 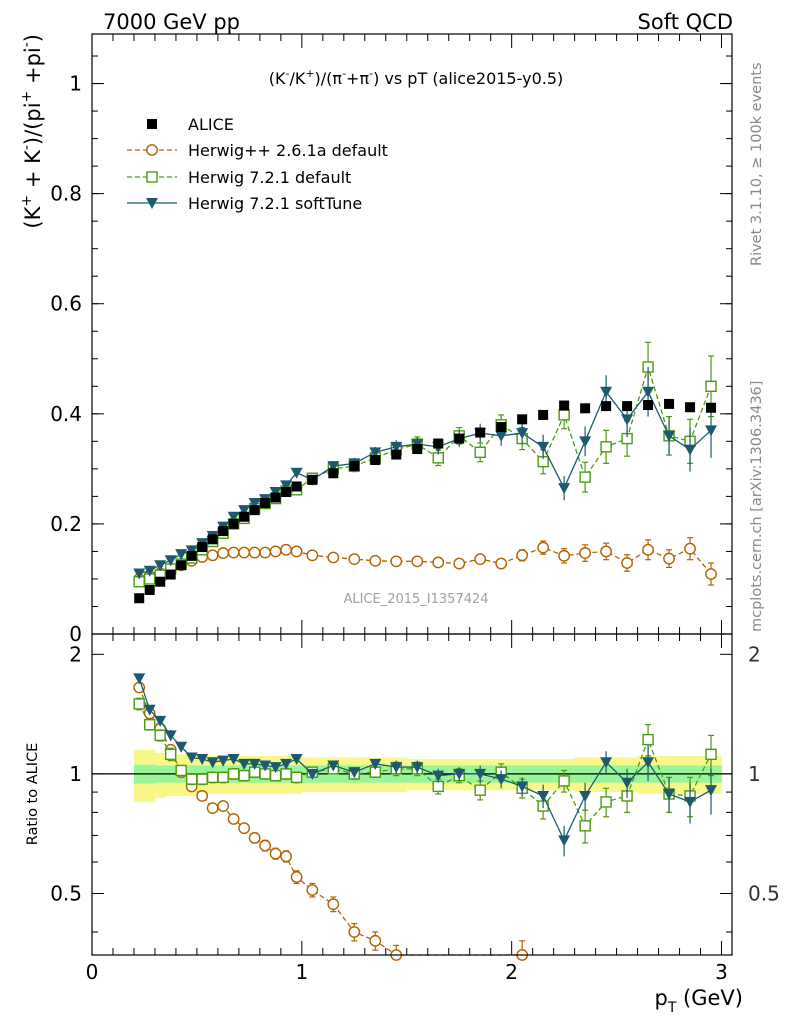 I want to click on ylabel-part-d: +pi, so click(x=33, y=68).